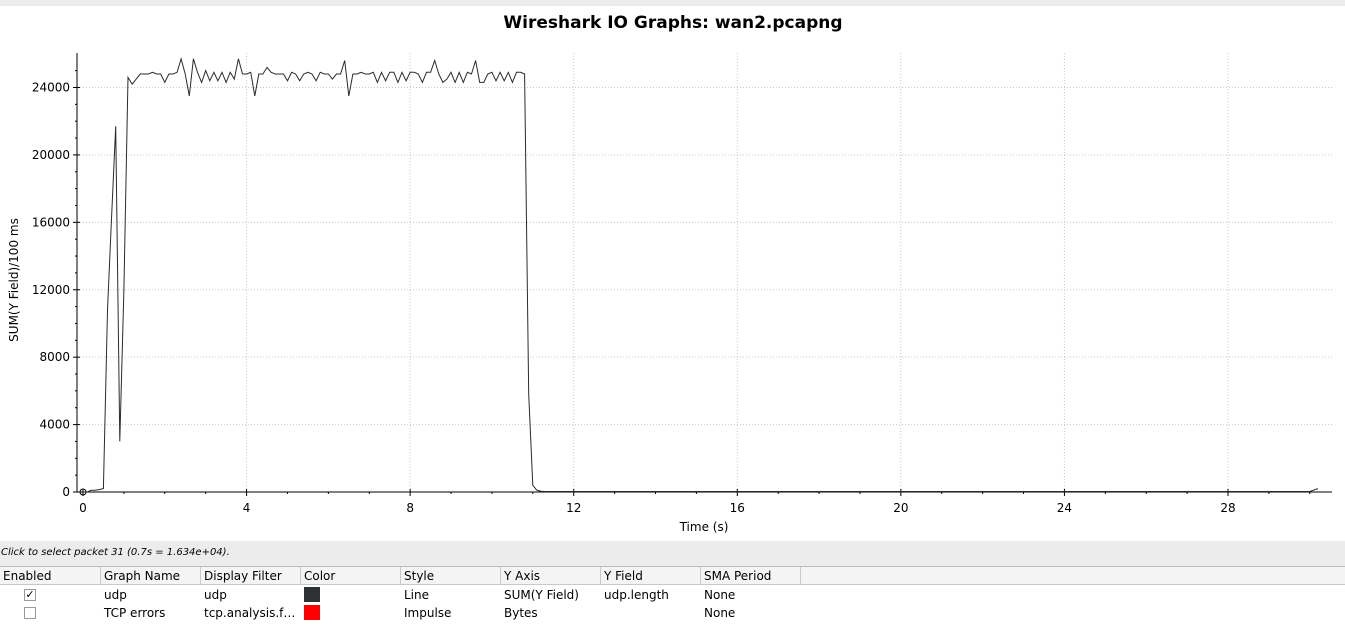 This screenshot has width=1345, height=628. I want to click on y-field-cell, so click(602, 613).